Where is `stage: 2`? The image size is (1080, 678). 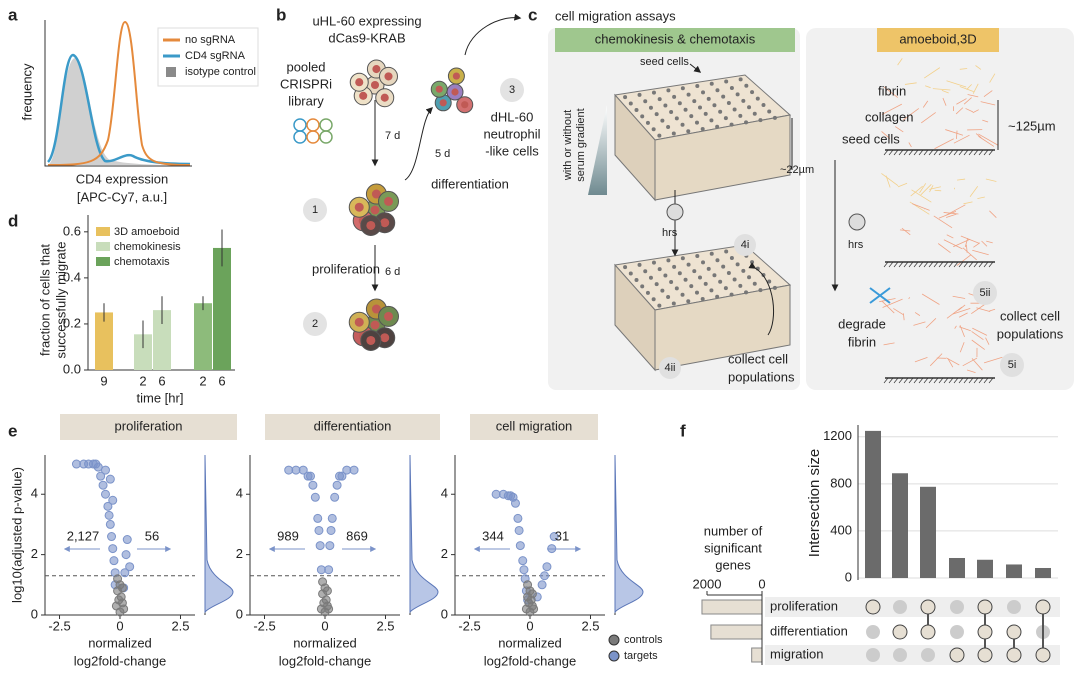 stage: 2 is located at coordinates (315, 324).